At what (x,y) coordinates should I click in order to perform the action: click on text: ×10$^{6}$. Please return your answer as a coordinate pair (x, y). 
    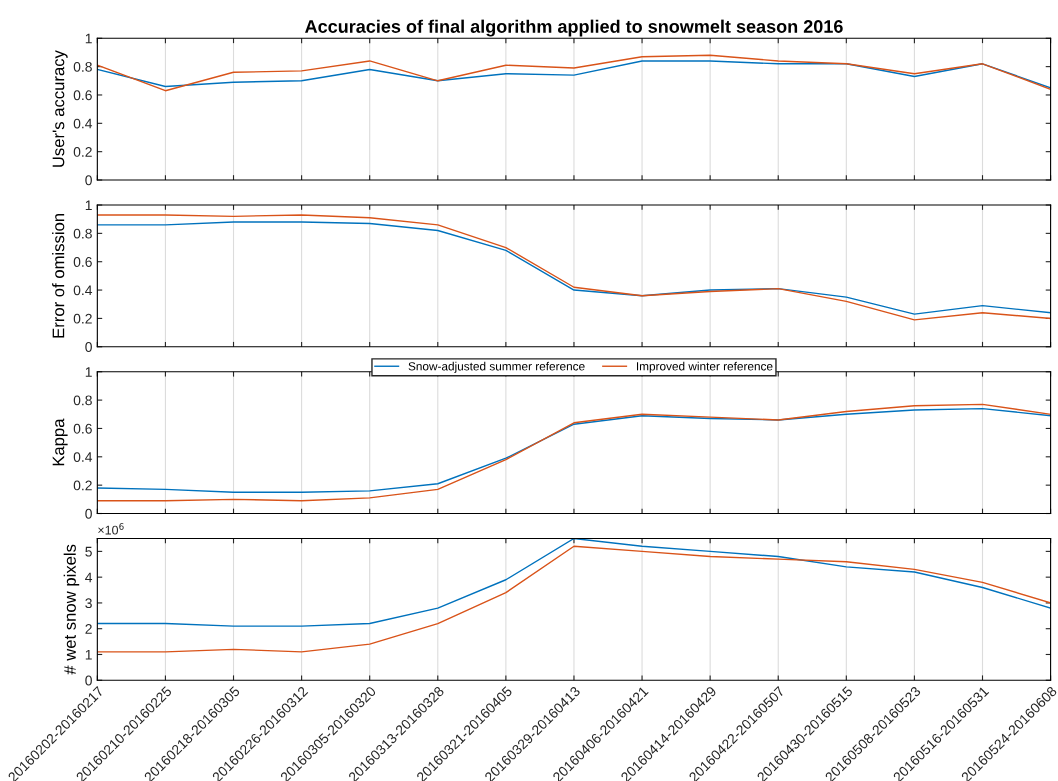
    Looking at the image, I should click on (111, 529).